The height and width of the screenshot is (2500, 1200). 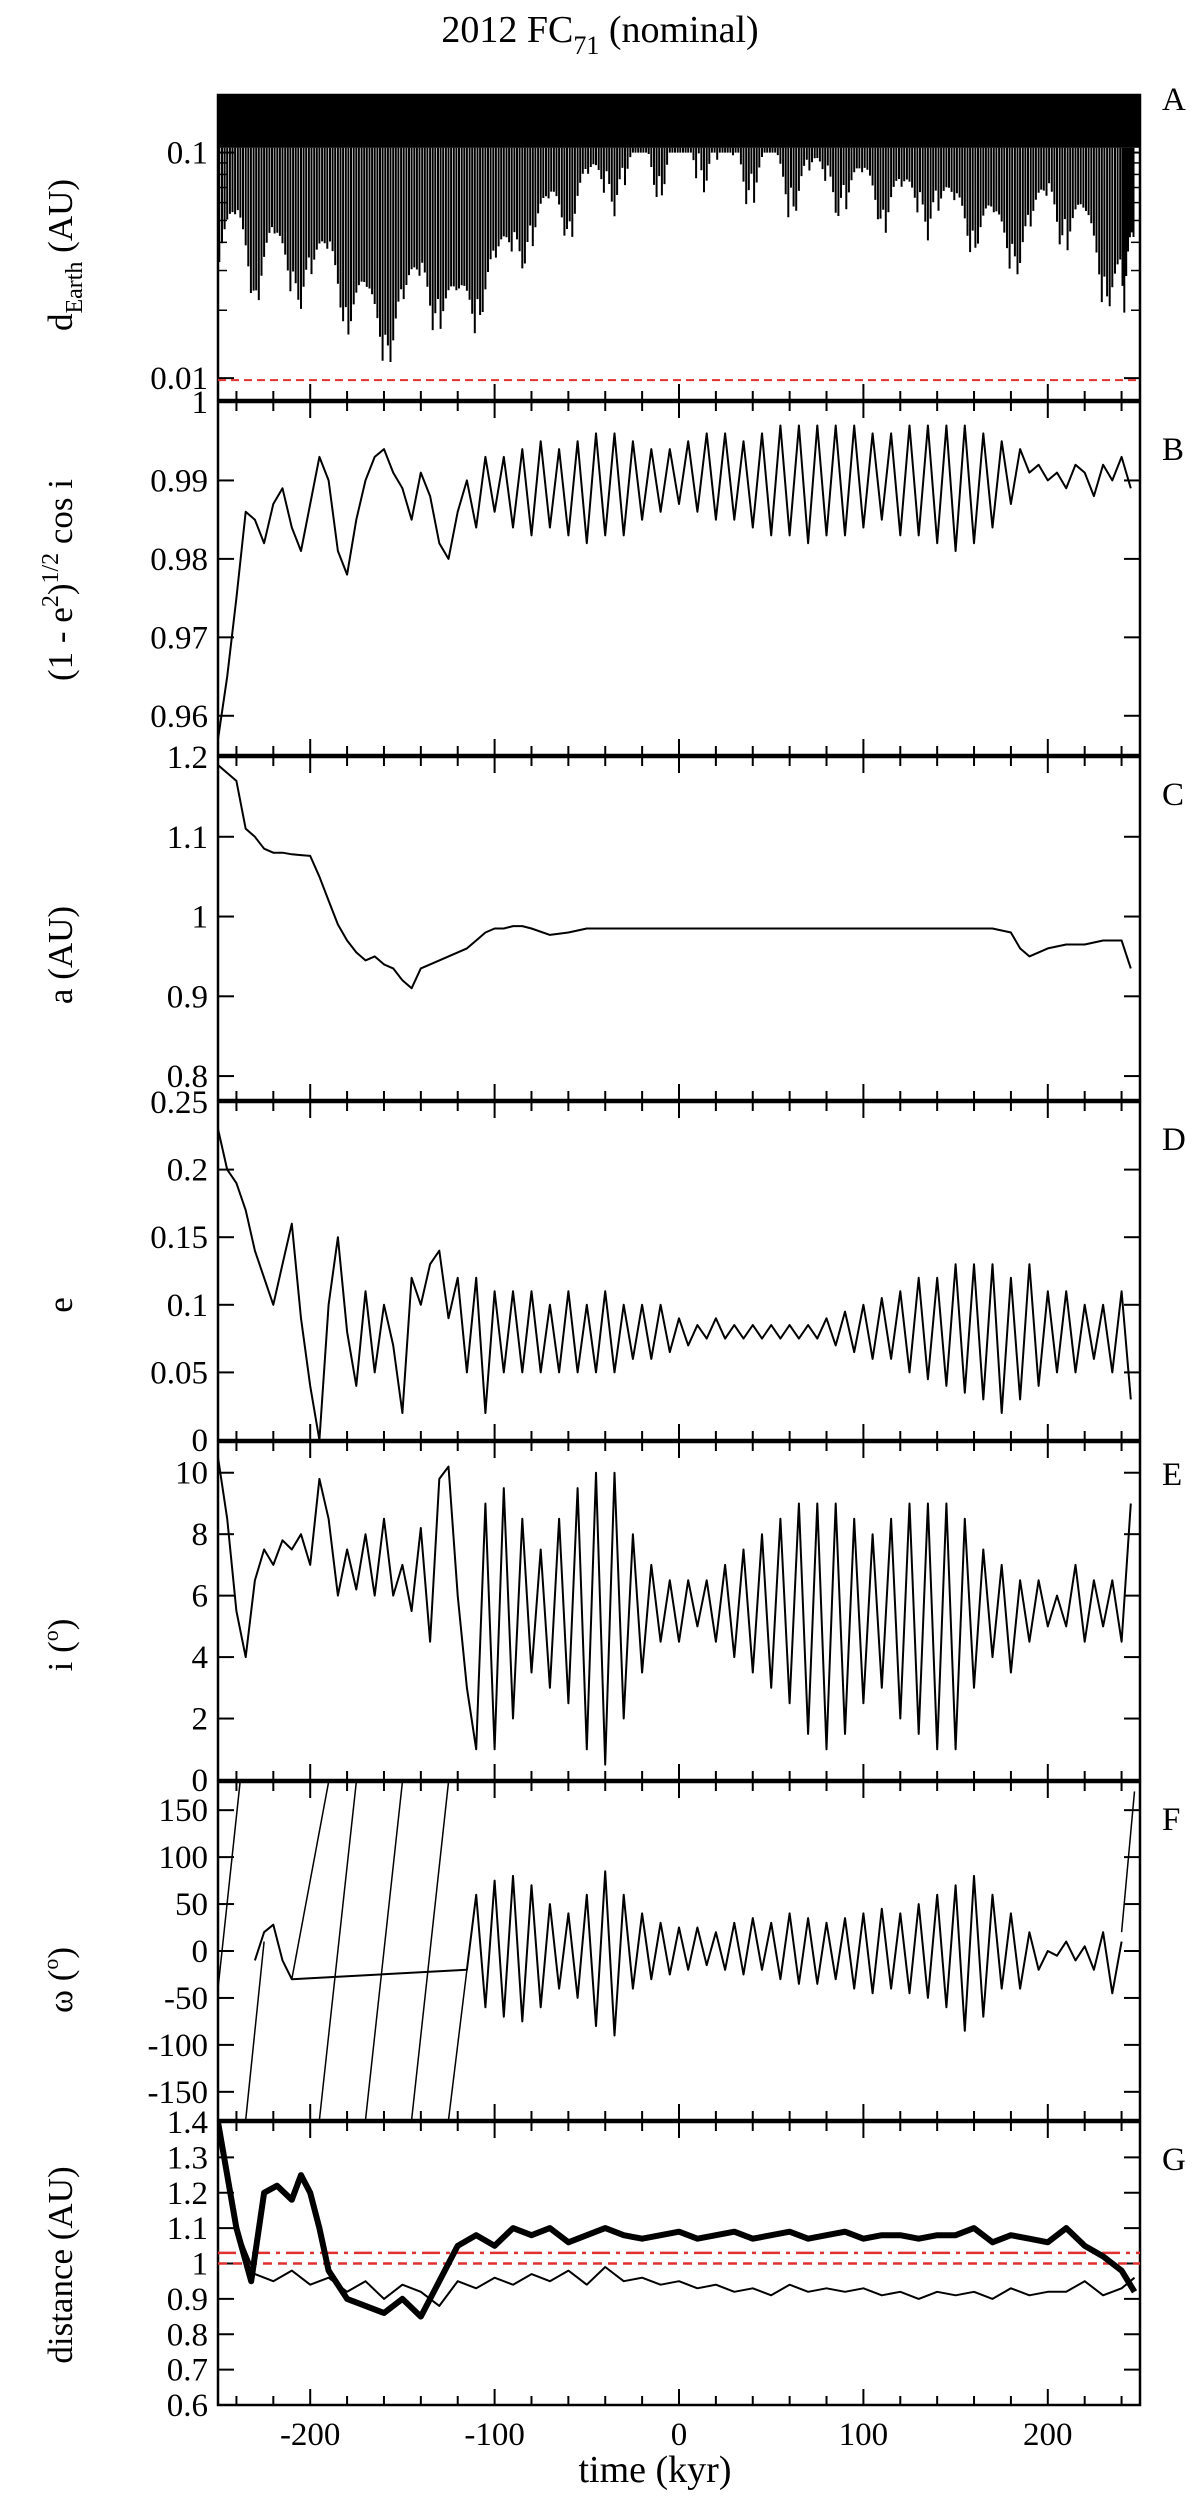 I want to click on panel-D-letter: D, so click(x=1174, y=1140).